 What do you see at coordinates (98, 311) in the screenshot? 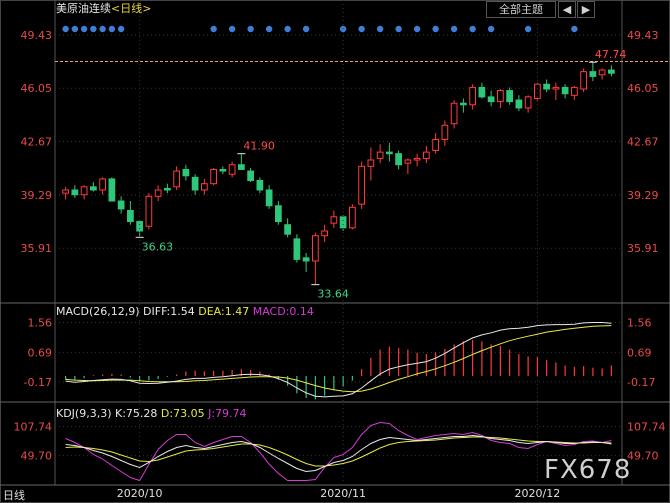
I see `macd-title: MACD(26,12,9)` at bounding box center [98, 311].